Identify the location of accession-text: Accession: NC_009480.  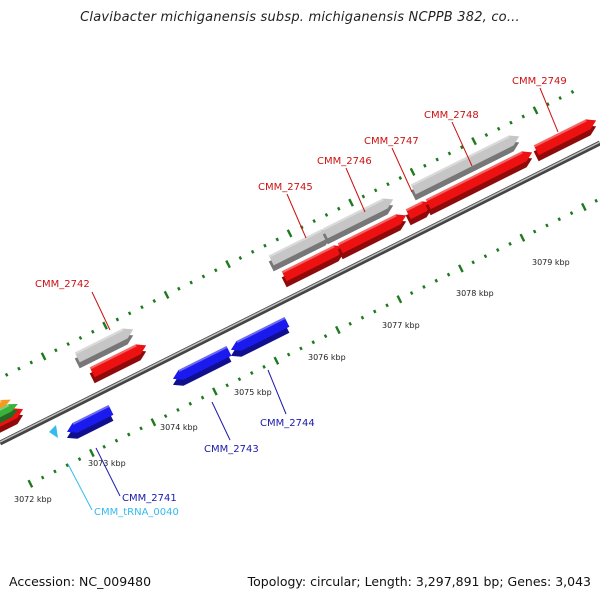
(80, 581).